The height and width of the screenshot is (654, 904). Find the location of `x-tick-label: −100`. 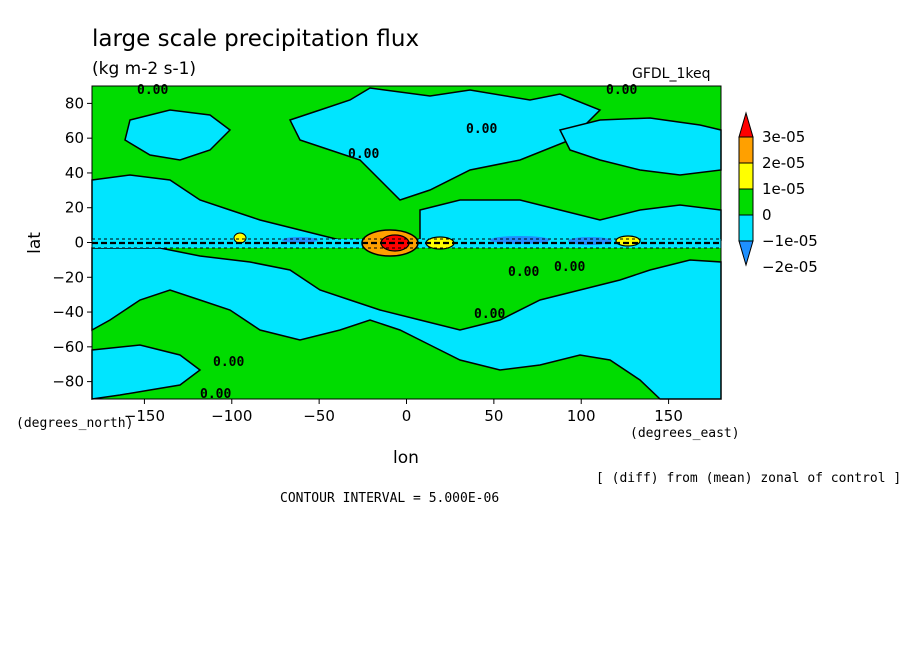

x-tick-label: −100 is located at coordinates (231, 416).